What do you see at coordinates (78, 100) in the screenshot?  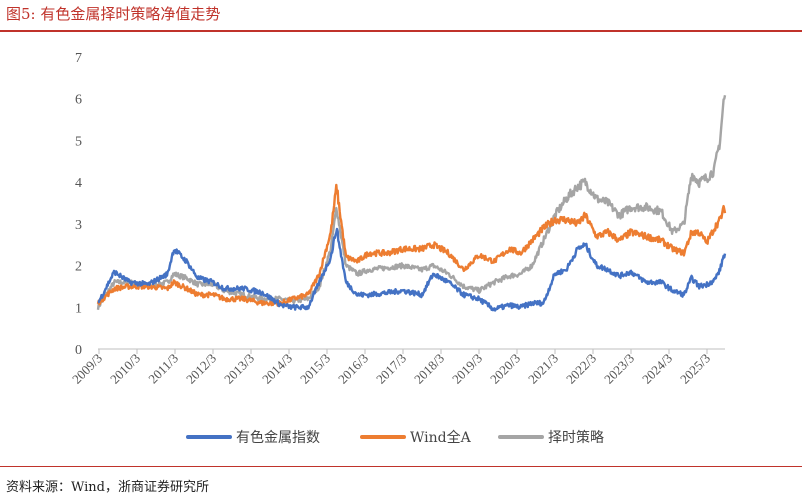 I see `y-tick-label: 6` at bounding box center [78, 100].